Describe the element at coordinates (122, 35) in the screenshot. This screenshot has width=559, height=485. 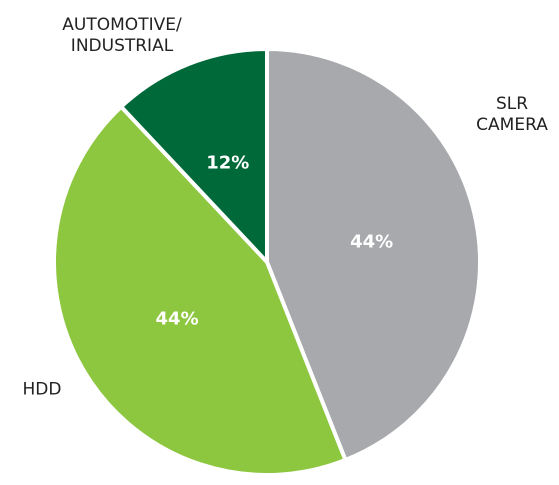
I see `category-label: AUTOMOTIVE/ INDUSTRIAL` at that location.